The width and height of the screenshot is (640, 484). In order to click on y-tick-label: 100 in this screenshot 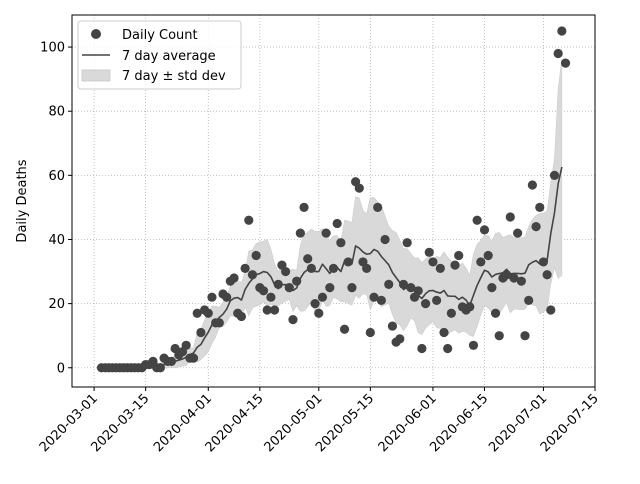, I will do `click(52, 48)`.